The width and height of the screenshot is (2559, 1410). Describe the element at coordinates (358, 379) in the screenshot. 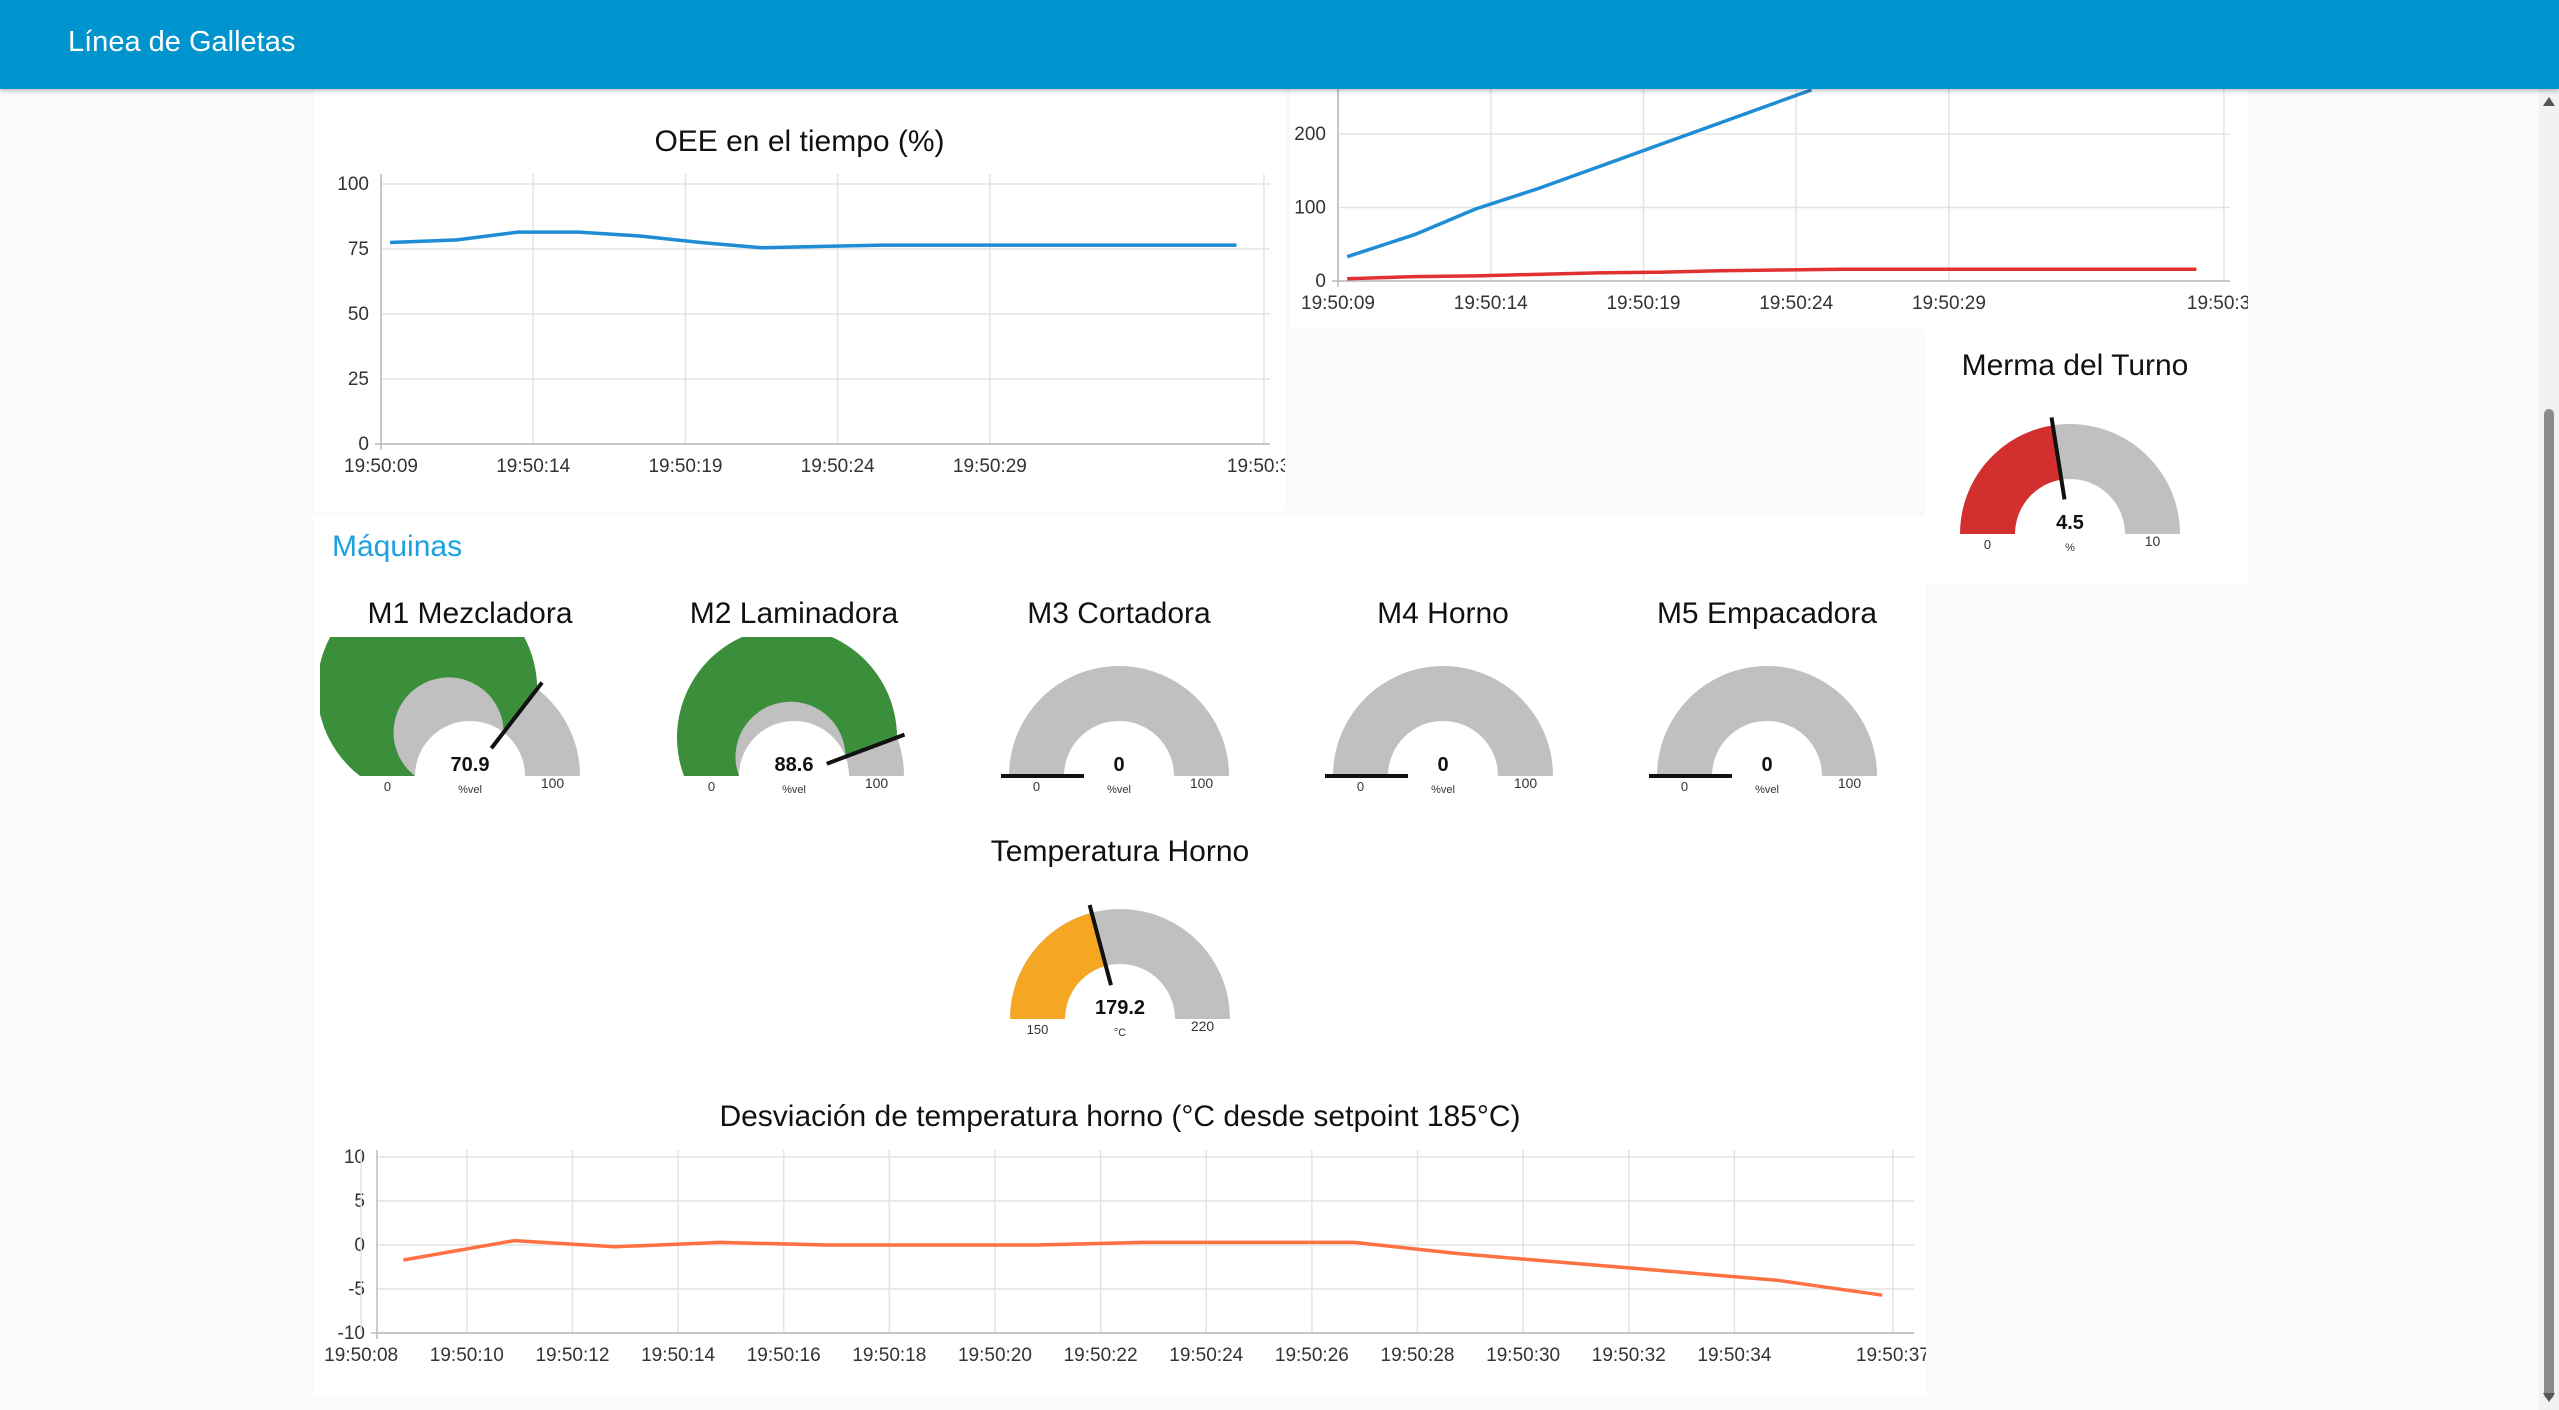

I see `oee-y-tick-label: 25` at that location.